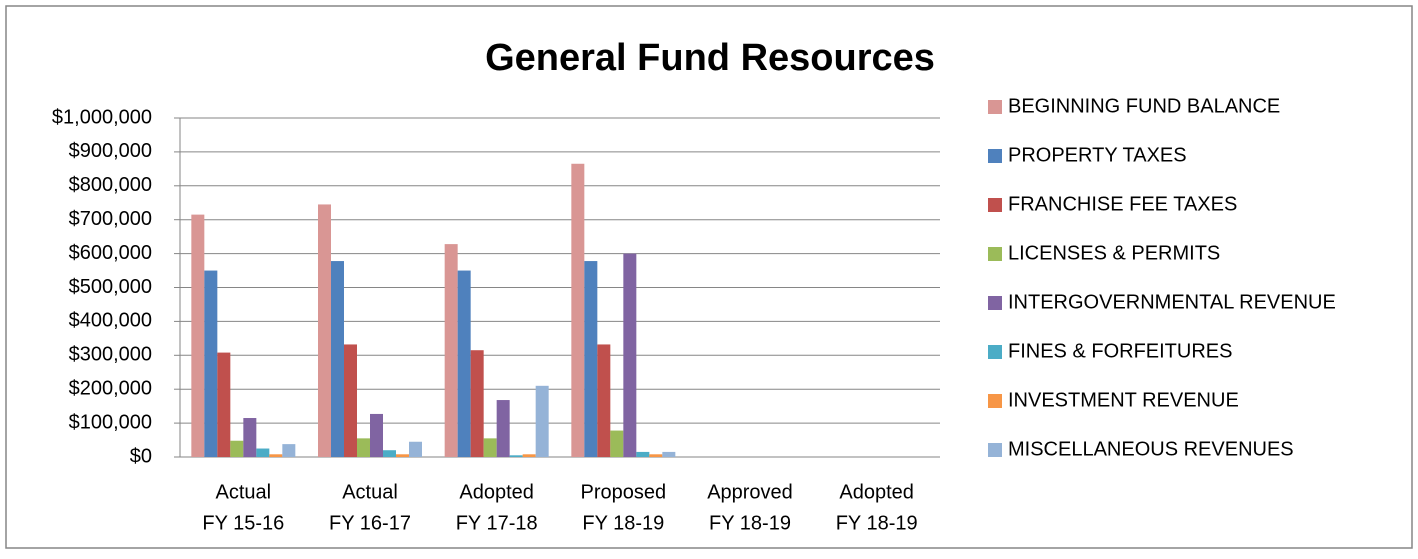 Image resolution: width=1418 pixels, height=559 pixels. I want to click on y-tick-label: $1,000,000, so click(102, 117).